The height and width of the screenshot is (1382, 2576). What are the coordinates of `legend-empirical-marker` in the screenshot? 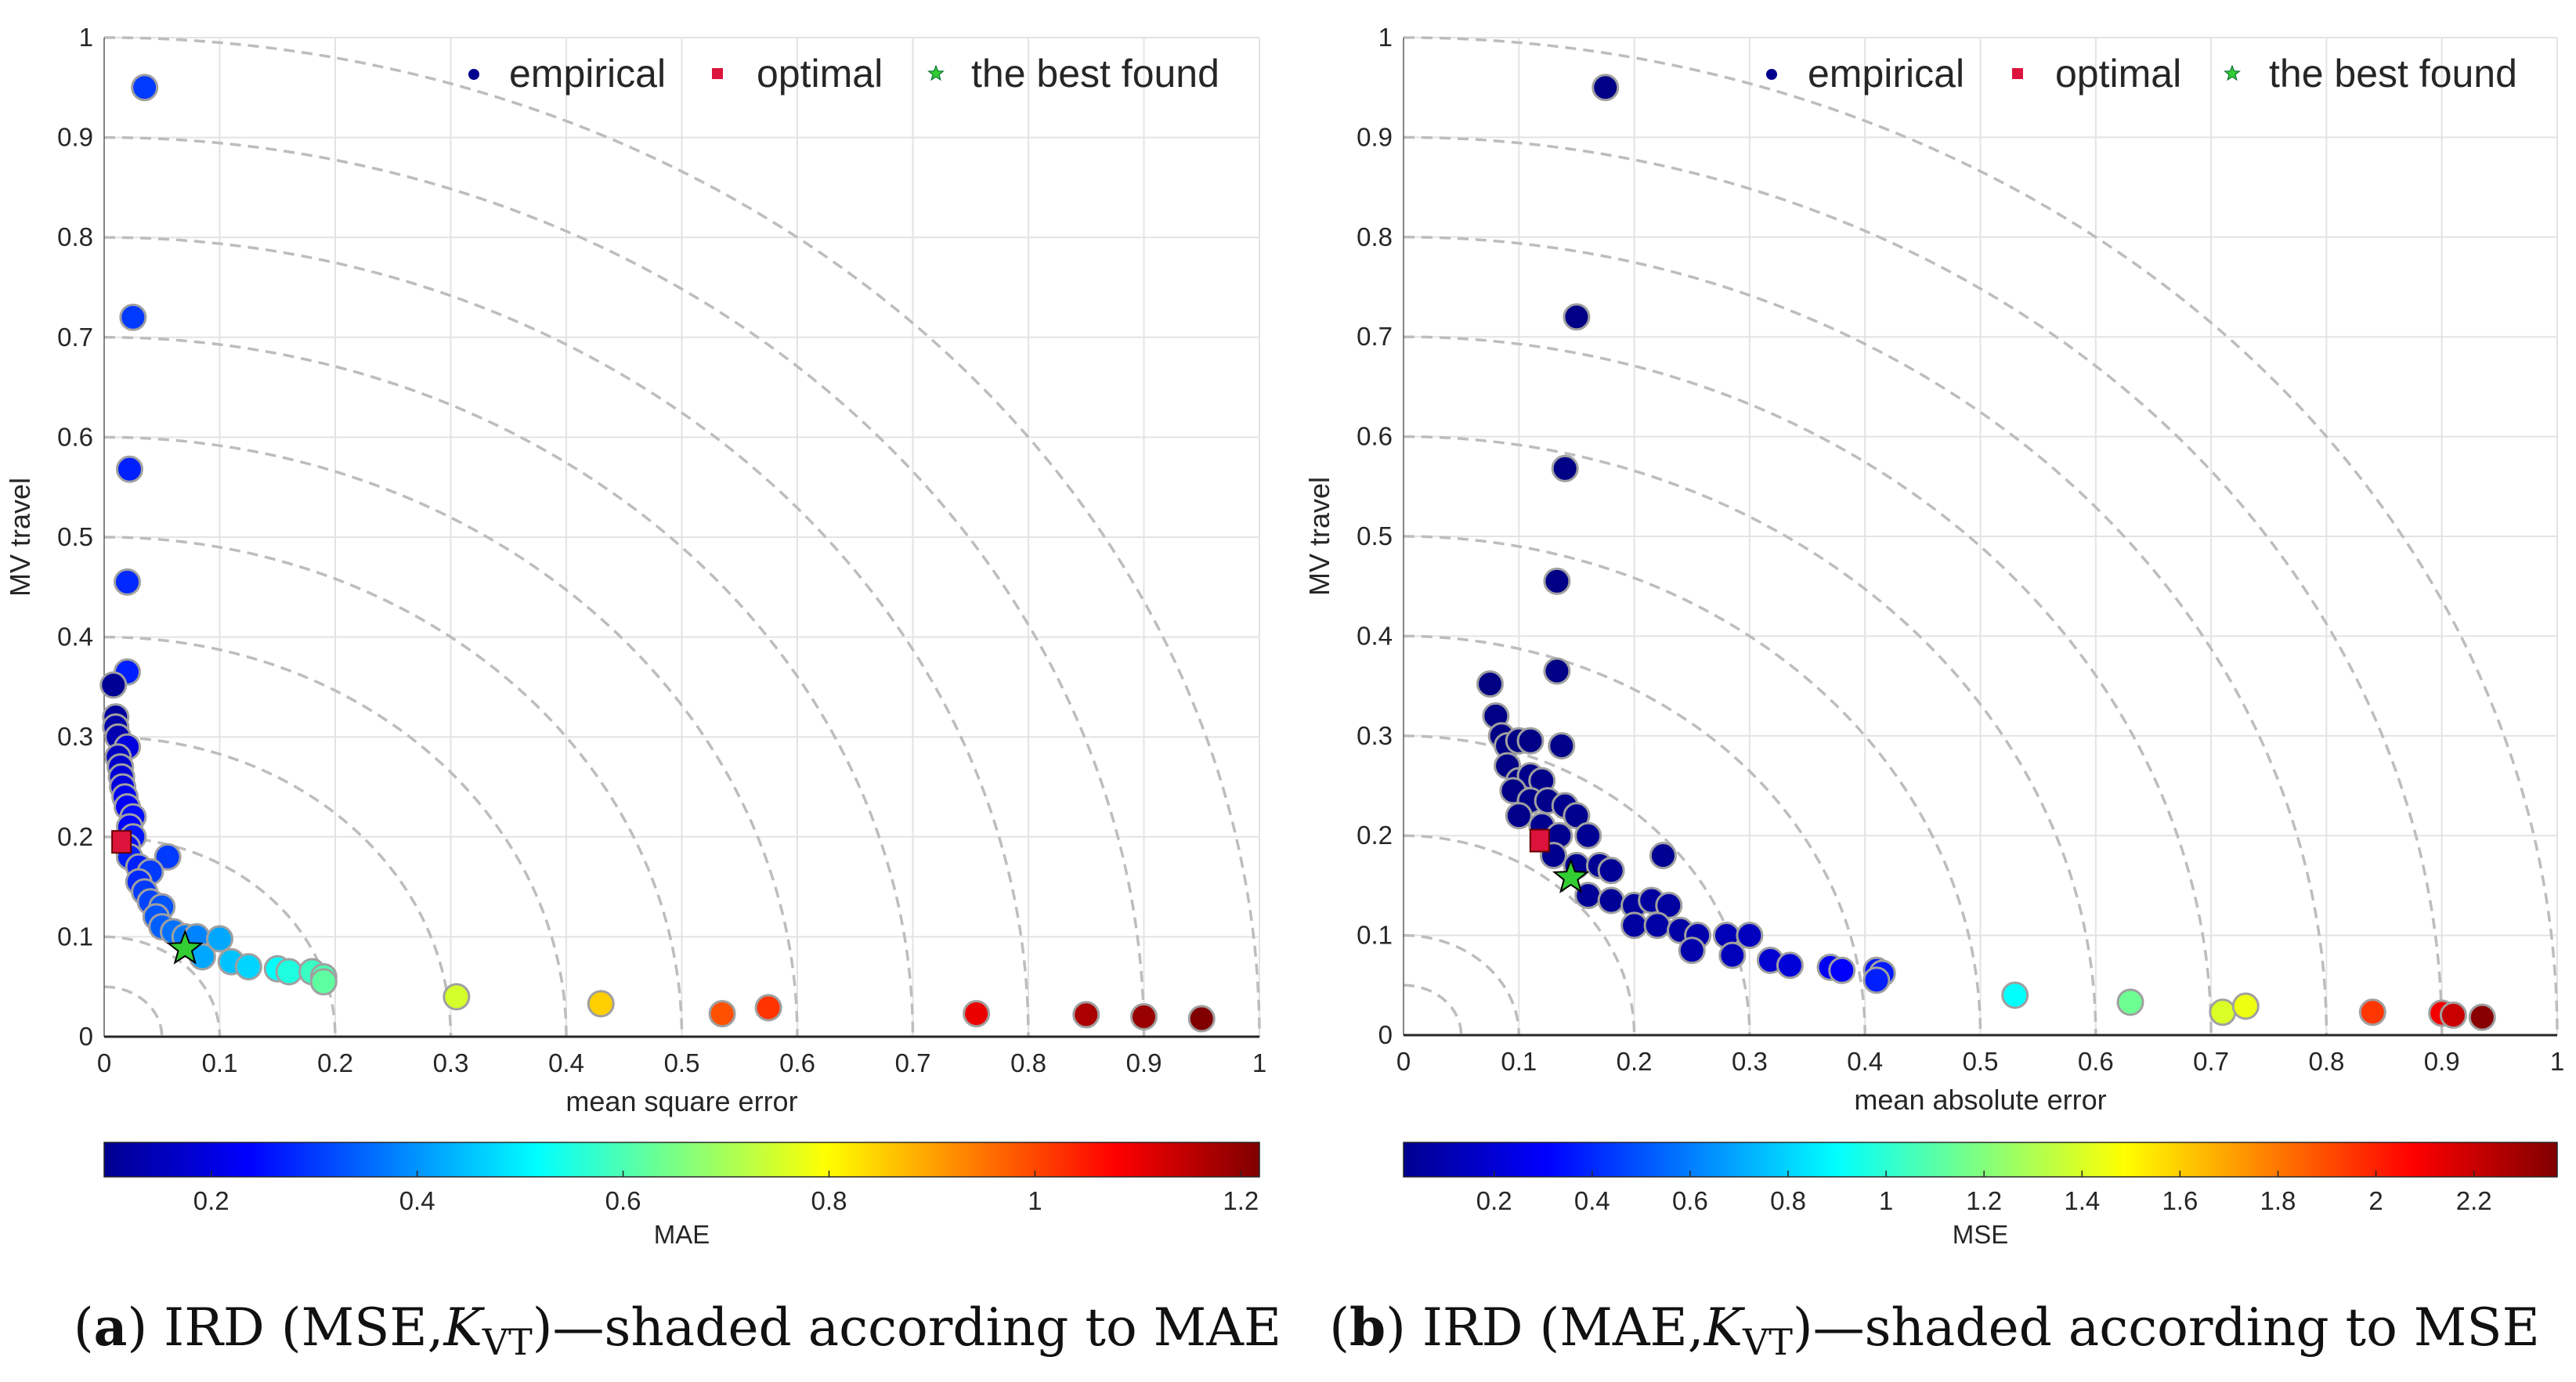 It's located at (1771, 74).